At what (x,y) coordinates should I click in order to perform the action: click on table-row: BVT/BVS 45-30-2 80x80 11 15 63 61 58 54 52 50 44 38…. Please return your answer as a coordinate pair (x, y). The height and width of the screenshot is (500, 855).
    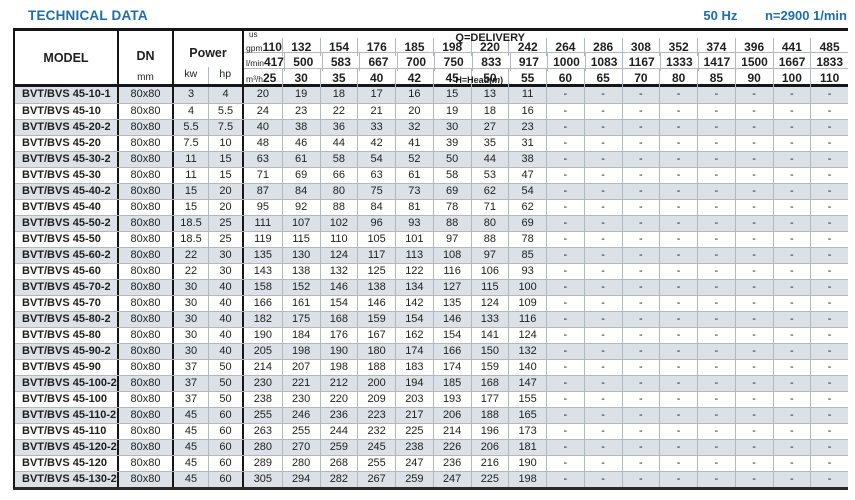
    Looking at the image, I should click on (431, 159).